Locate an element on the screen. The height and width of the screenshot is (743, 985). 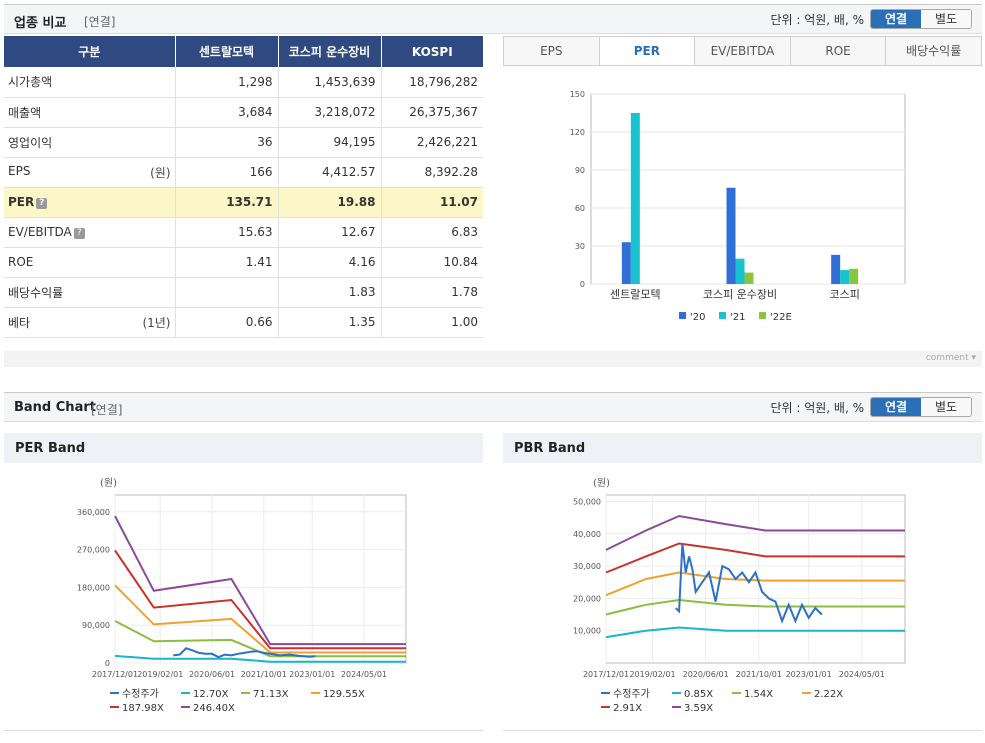
legend-label: '21 is located at coordinates (737, 317).